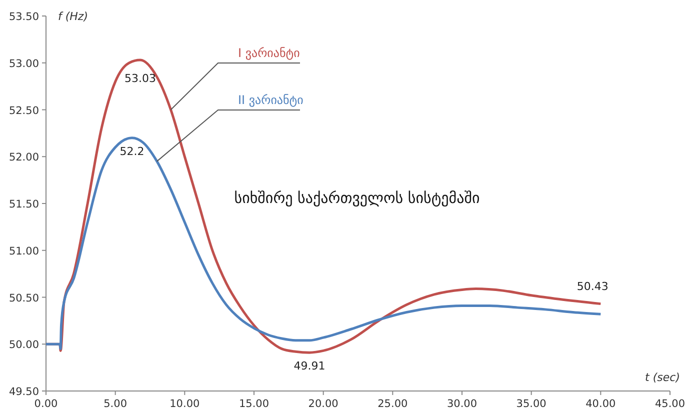  I want to click on x-tick-label: 40.00, so click(601, 404).